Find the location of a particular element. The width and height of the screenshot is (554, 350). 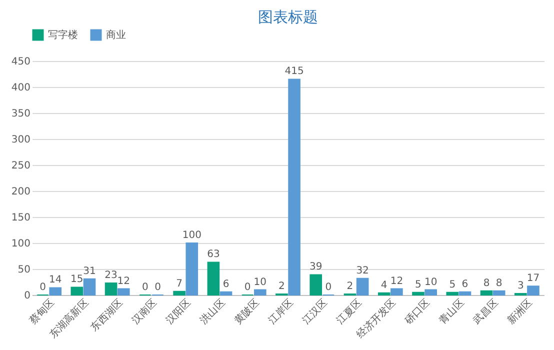

y-tick-label: 0 is located at coordinates (27, 296).